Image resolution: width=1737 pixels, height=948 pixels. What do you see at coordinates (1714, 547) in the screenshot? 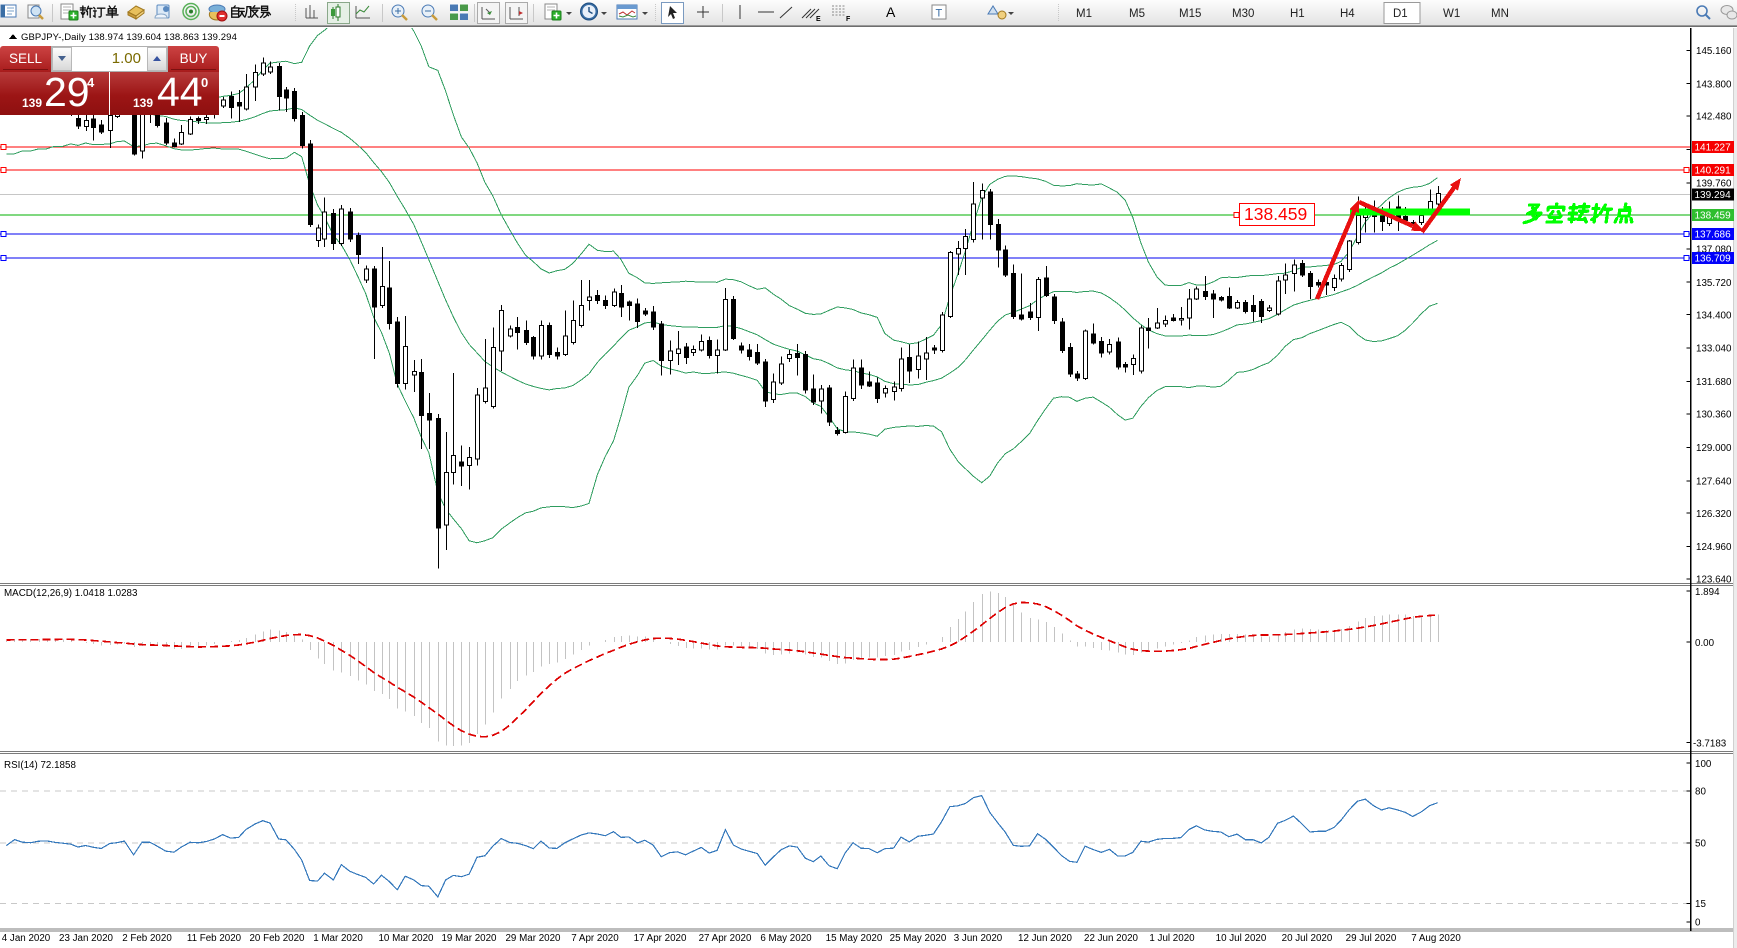
I see `svg-text: 124.960` at bounding box center [1714, 547].